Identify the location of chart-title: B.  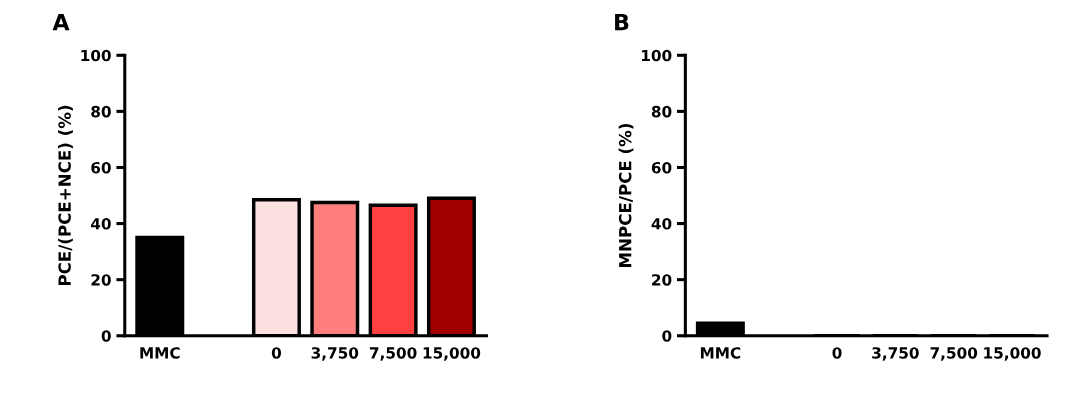
(622, 22).